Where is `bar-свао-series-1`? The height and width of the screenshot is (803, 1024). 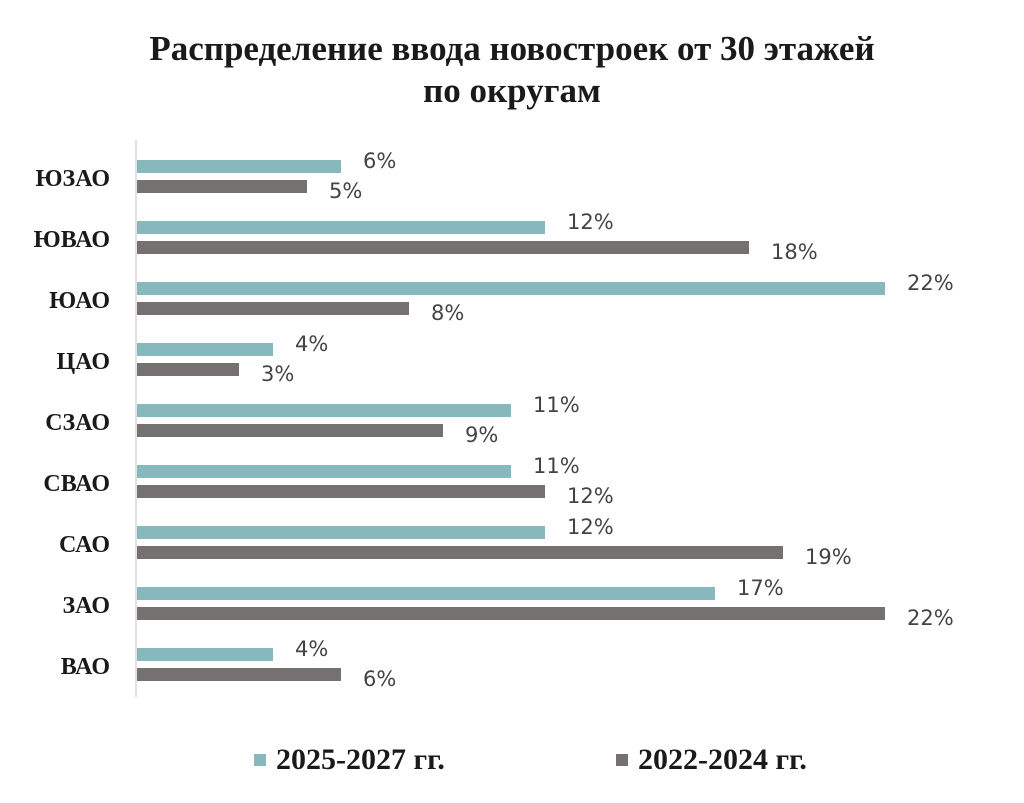 bar-свао-series-1 is located at coordinates (324, 471).